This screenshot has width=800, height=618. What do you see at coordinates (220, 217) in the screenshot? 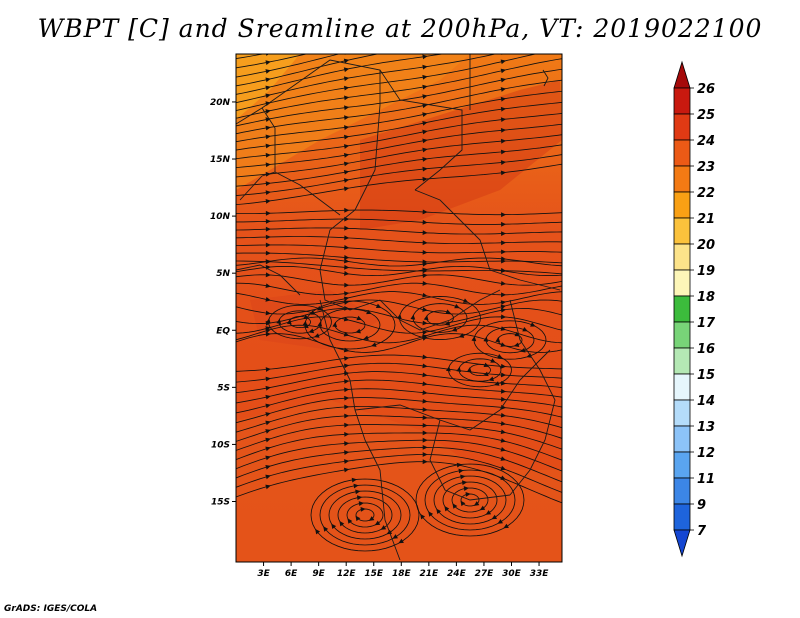
I see `lat-tick-label: 10N` at bounding box center [220, 217].